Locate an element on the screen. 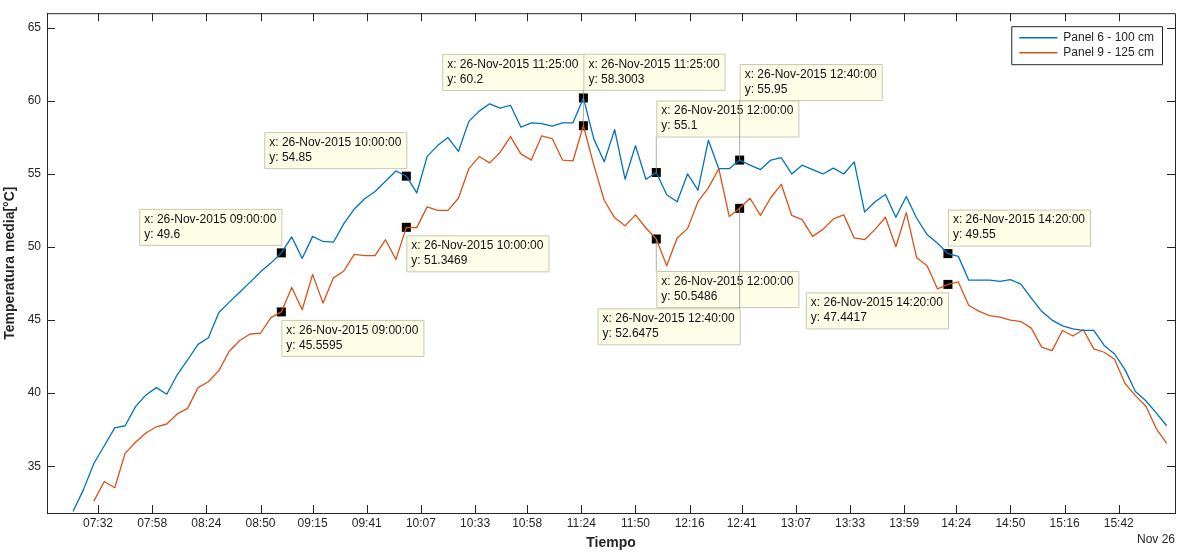 The width and height of the screenshot is (1183, 552). y-tick-label: 60 is located at coordinates (34, 100).